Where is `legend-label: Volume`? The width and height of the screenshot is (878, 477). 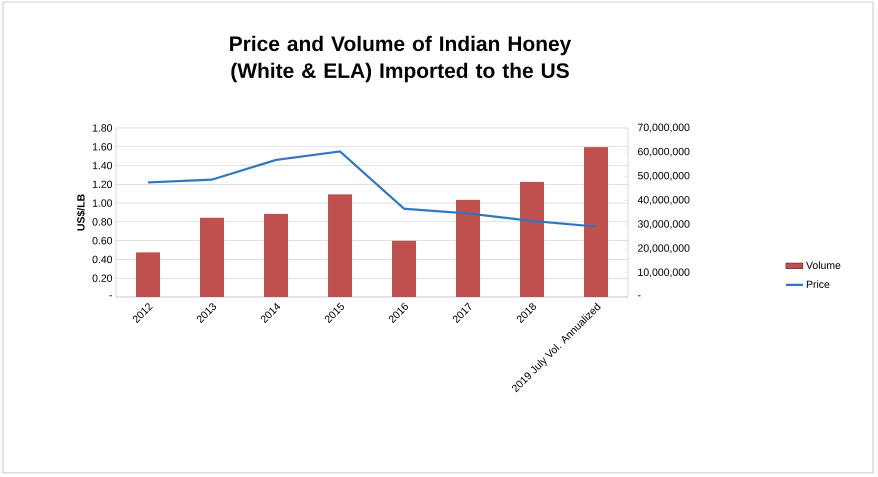
legend-label: Volume is located at coordinates (823, 265).